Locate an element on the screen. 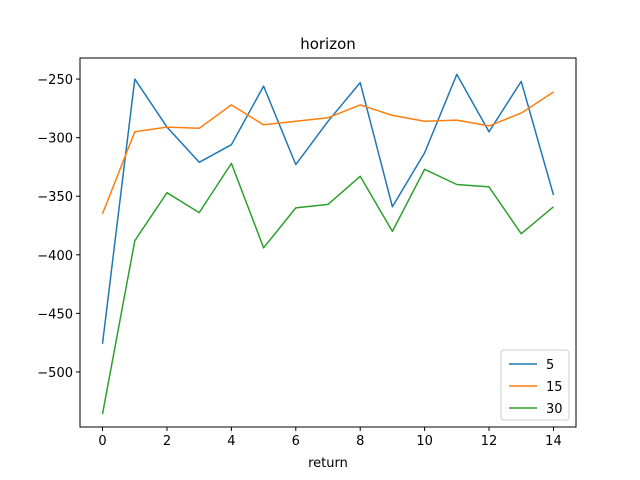 Image resolution: width=640 pixels, height=480 pixels. x-tick-label: 10 is located at coordinates (424, 441).